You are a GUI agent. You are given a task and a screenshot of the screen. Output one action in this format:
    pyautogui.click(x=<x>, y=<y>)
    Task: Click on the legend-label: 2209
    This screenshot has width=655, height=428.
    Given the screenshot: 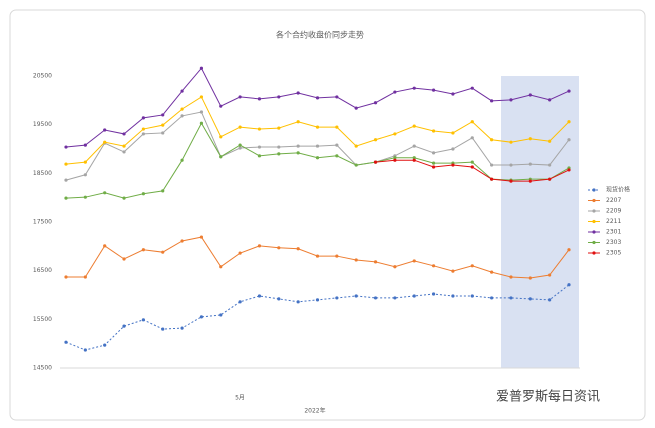 What is the action you would take?
    pyautogui.click(x=613, y=211)
    